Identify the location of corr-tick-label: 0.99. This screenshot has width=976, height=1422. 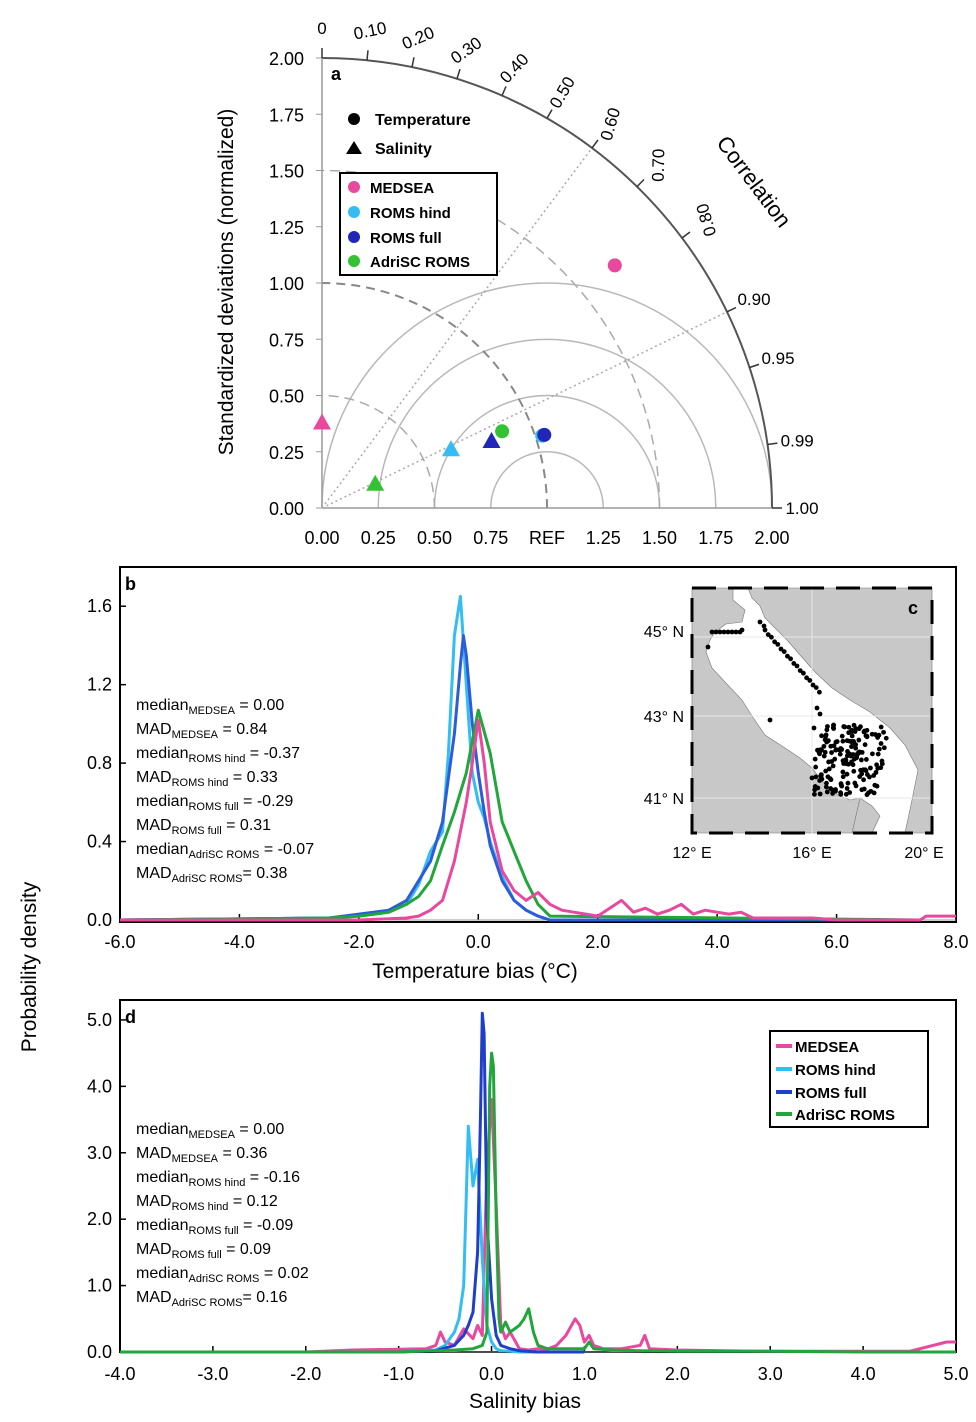
(797, 440).